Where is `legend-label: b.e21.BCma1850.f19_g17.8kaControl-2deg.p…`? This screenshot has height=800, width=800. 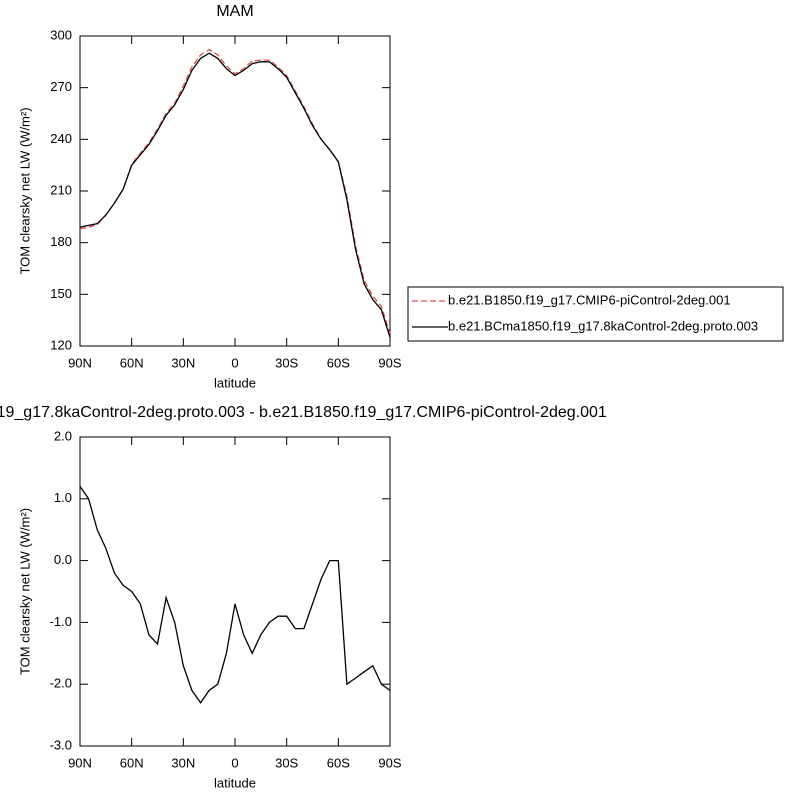 legend-label: b.e21.BCma1850.f19_g17.8kaControl-2deg.p… is located at coordinates (603, 325).